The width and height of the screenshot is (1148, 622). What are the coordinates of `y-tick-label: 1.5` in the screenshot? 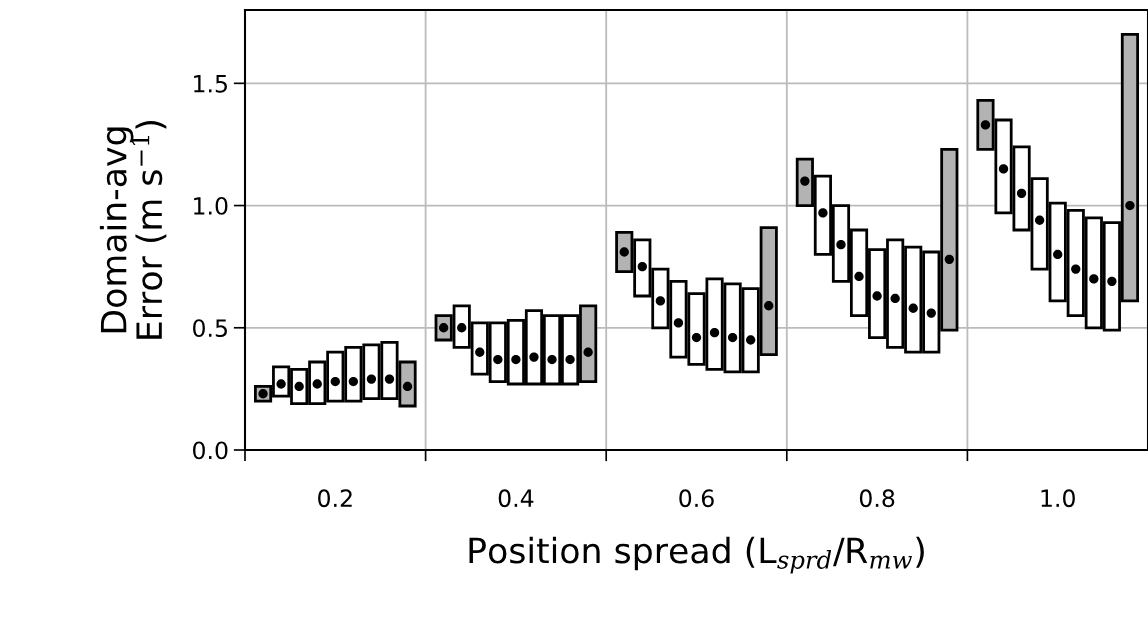 It's located at (210, 84).